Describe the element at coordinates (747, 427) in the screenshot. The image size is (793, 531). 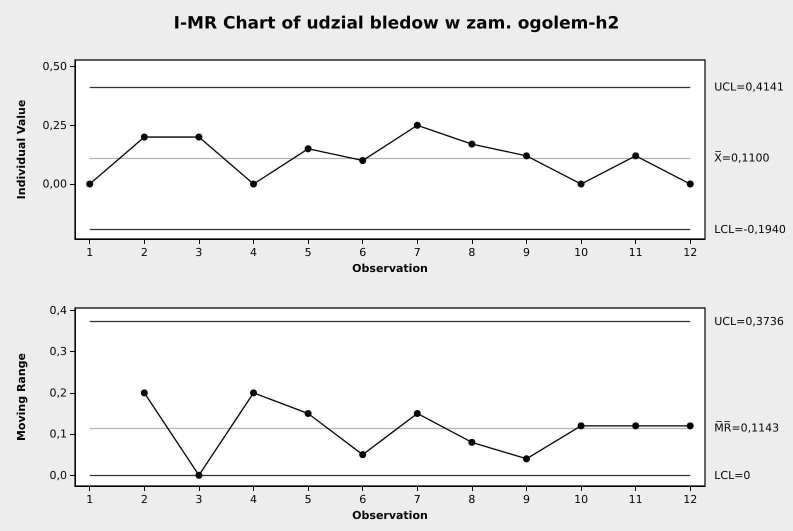
I see `ref-line-label: M̅R̅=0,1143` at that location.